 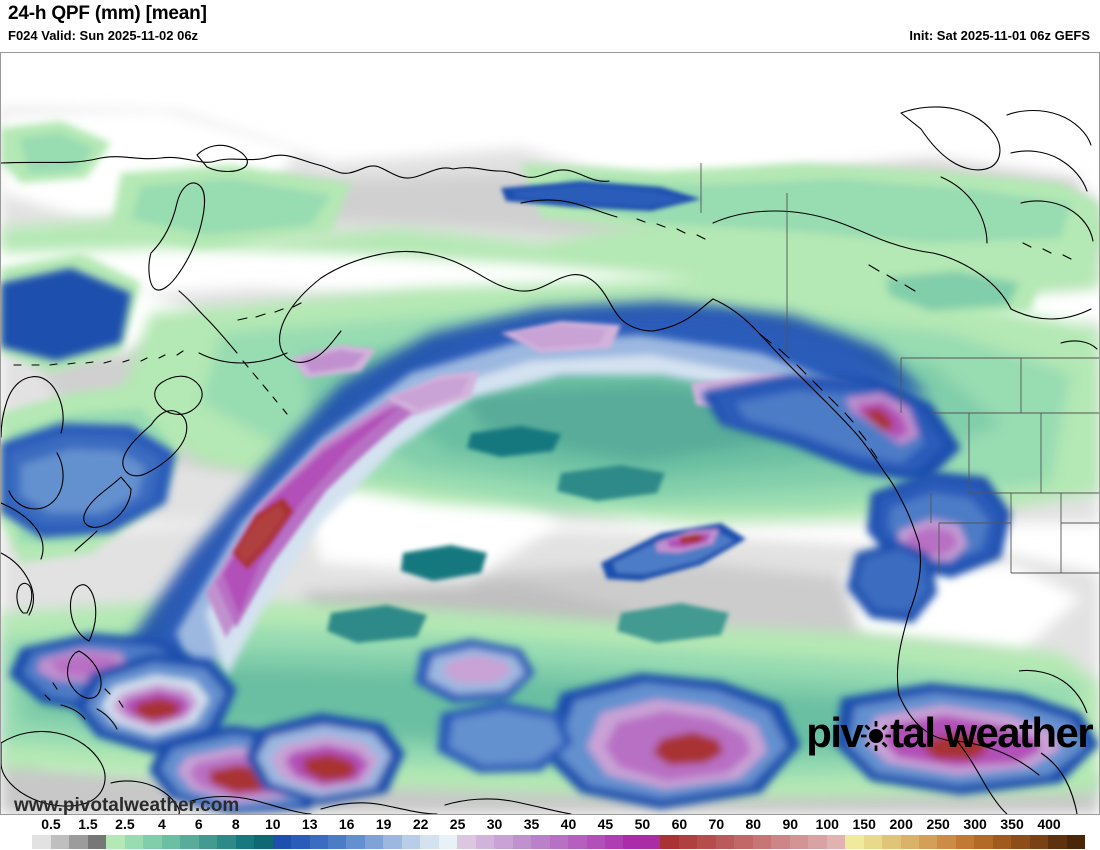 I want to click on colorbar-tick: 45, so click(x=605, y=824).